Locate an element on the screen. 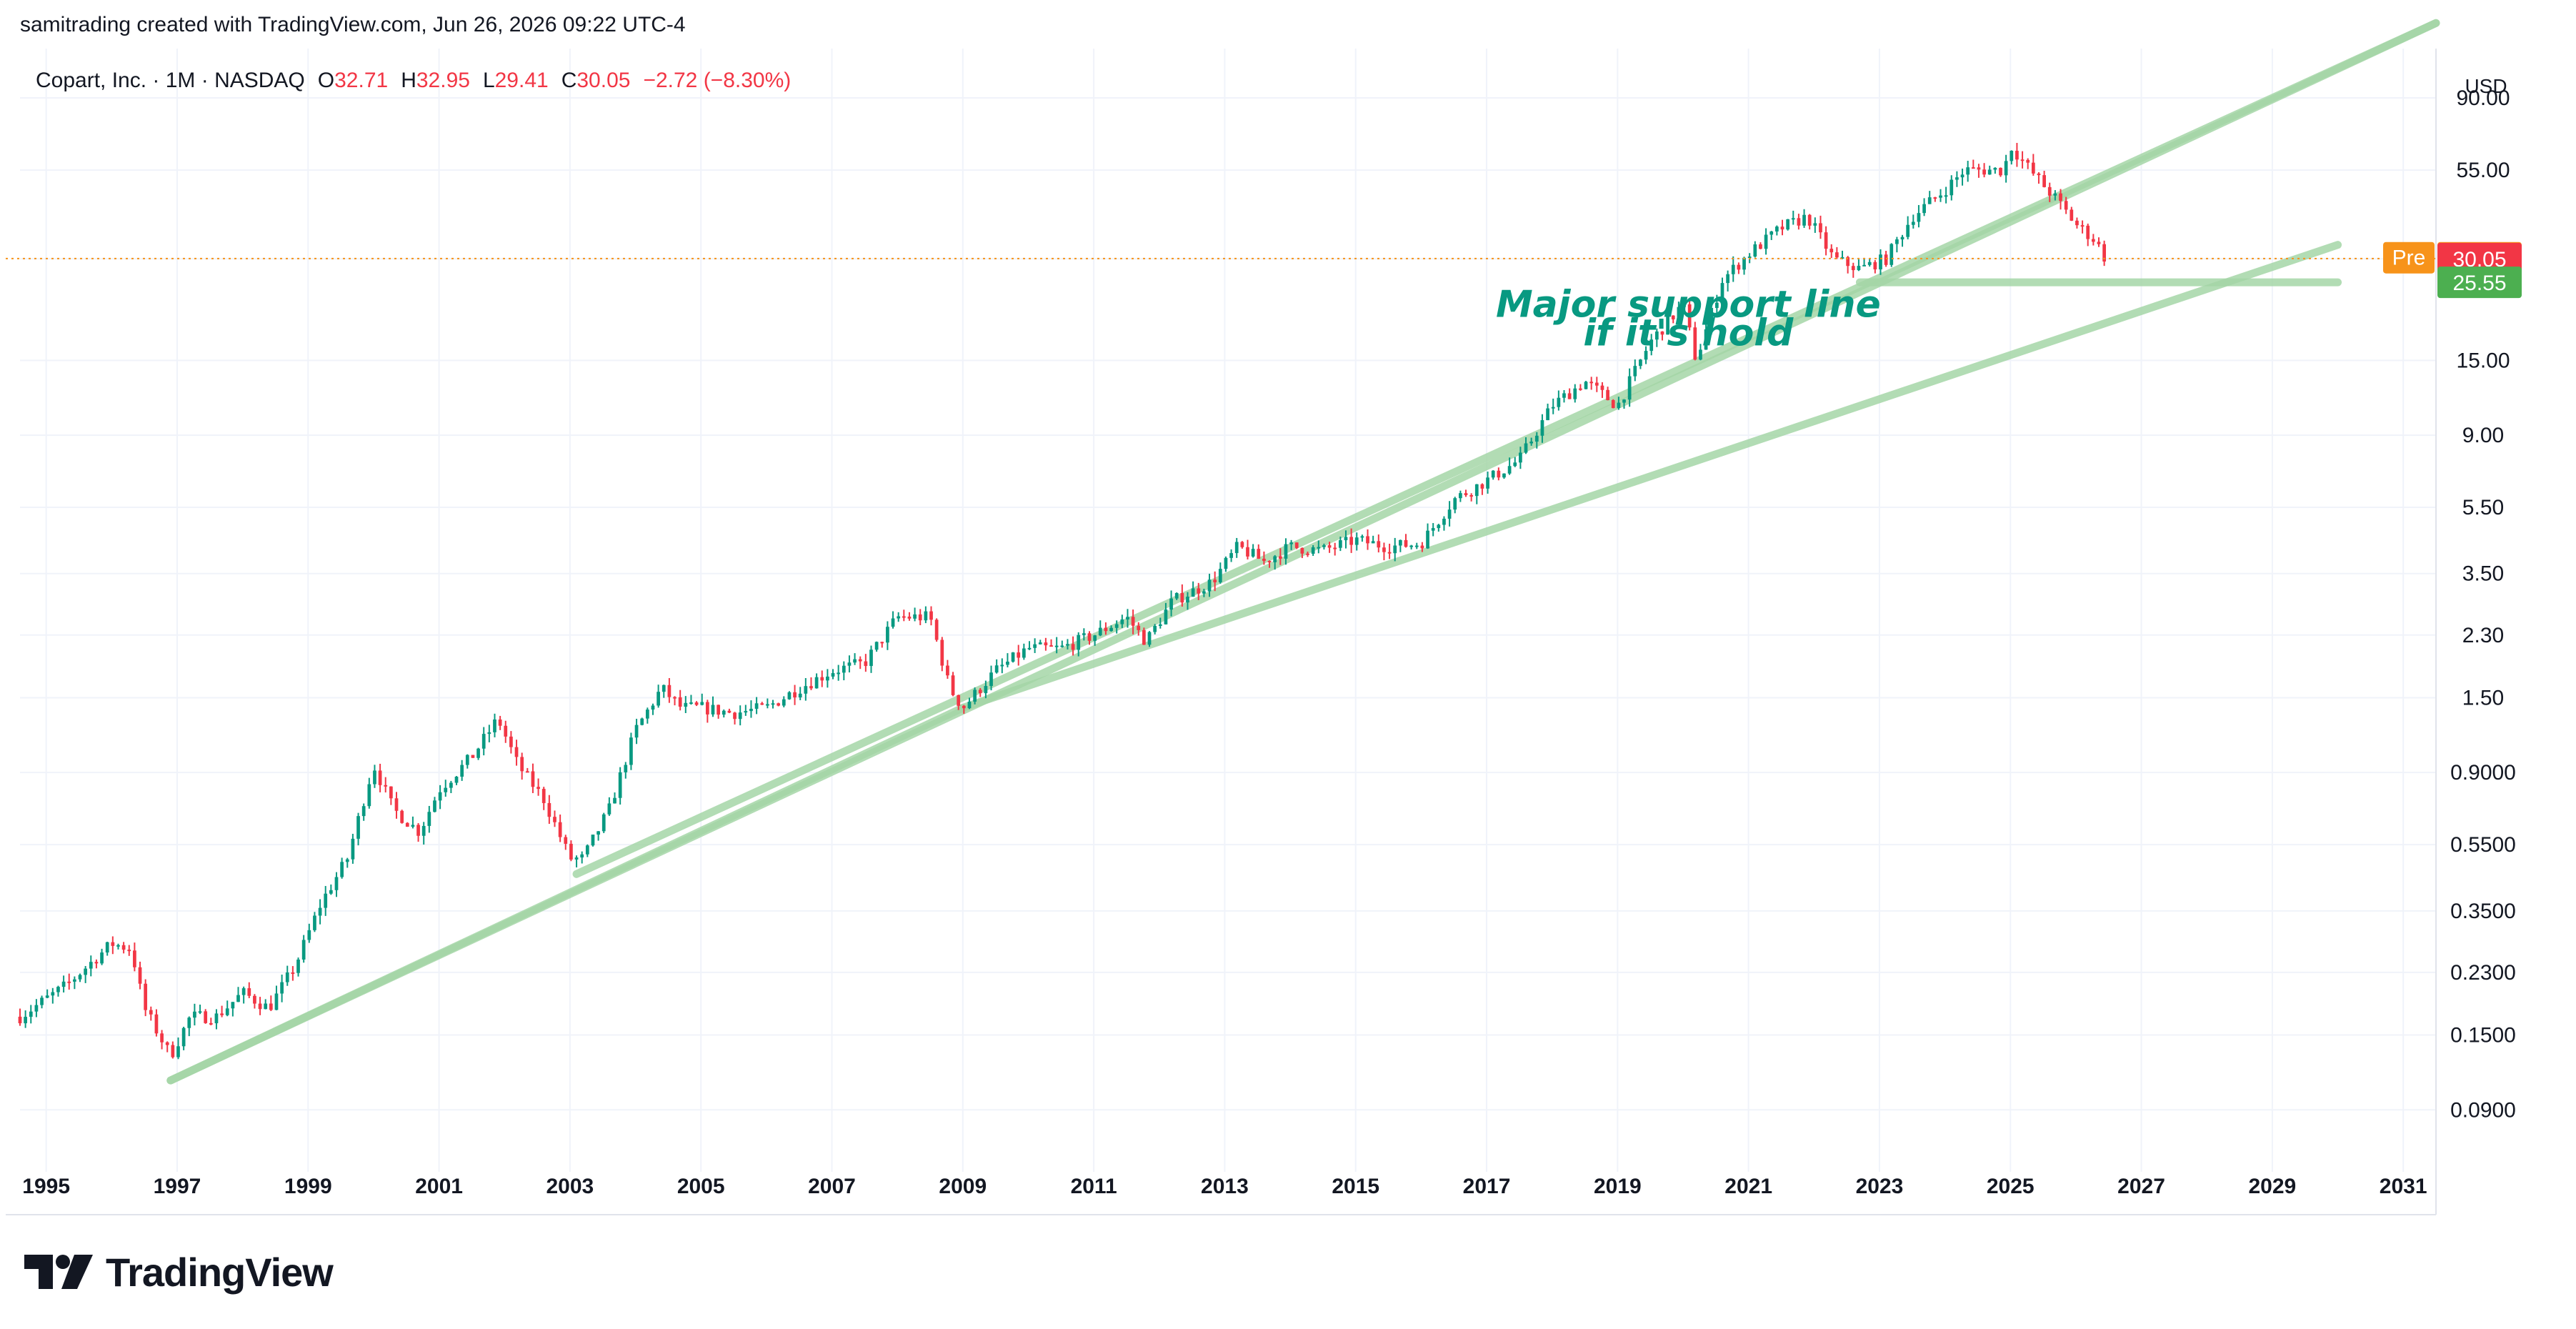 The height and width of the screenshot is (1329, 2576). symbol-line: Copart, Inc. · 1M · NASDAQ is located at coordinates (170, 80).